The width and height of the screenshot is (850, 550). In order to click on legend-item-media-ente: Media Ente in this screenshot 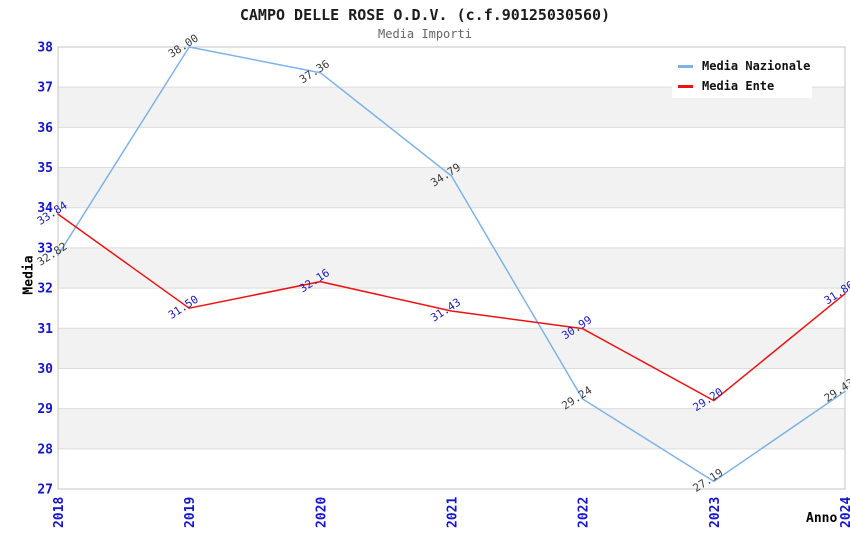, I will do `click(745, 86)`.